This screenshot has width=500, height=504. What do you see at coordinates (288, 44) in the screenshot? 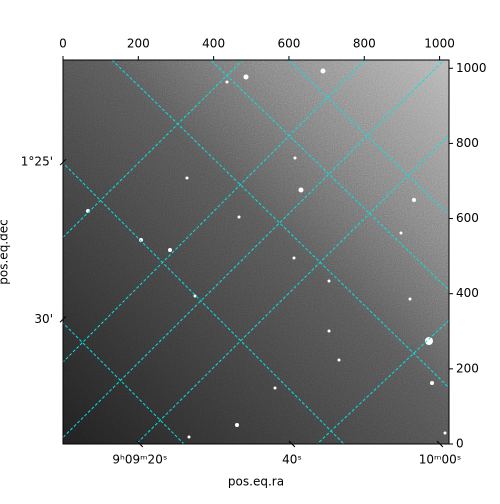
I see `top-tick-label: 600` at bounding box center [288, 44].